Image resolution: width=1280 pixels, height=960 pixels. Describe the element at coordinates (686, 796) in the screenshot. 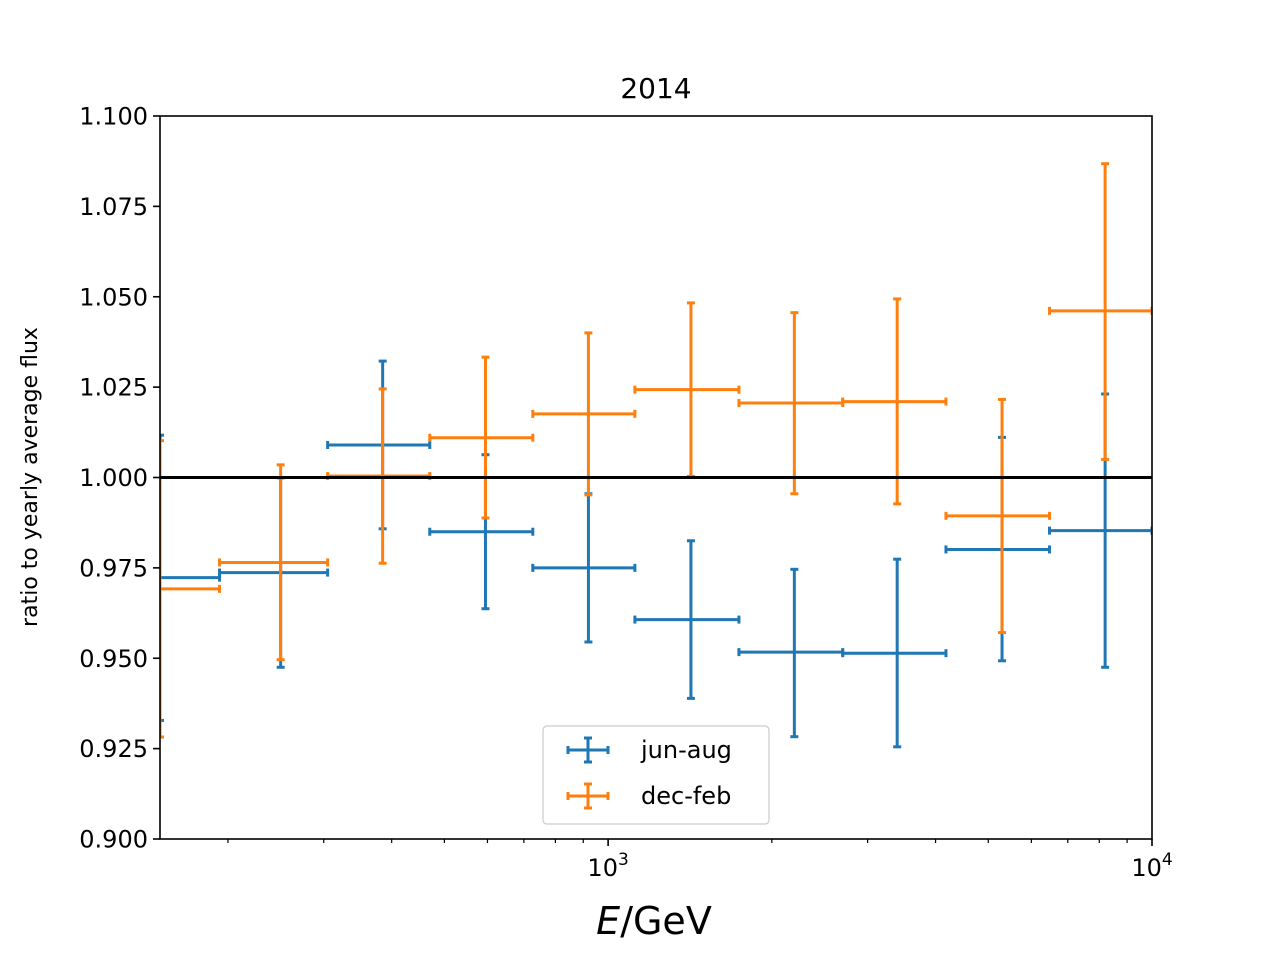

I see `legend-label: dec-feb` at that location.